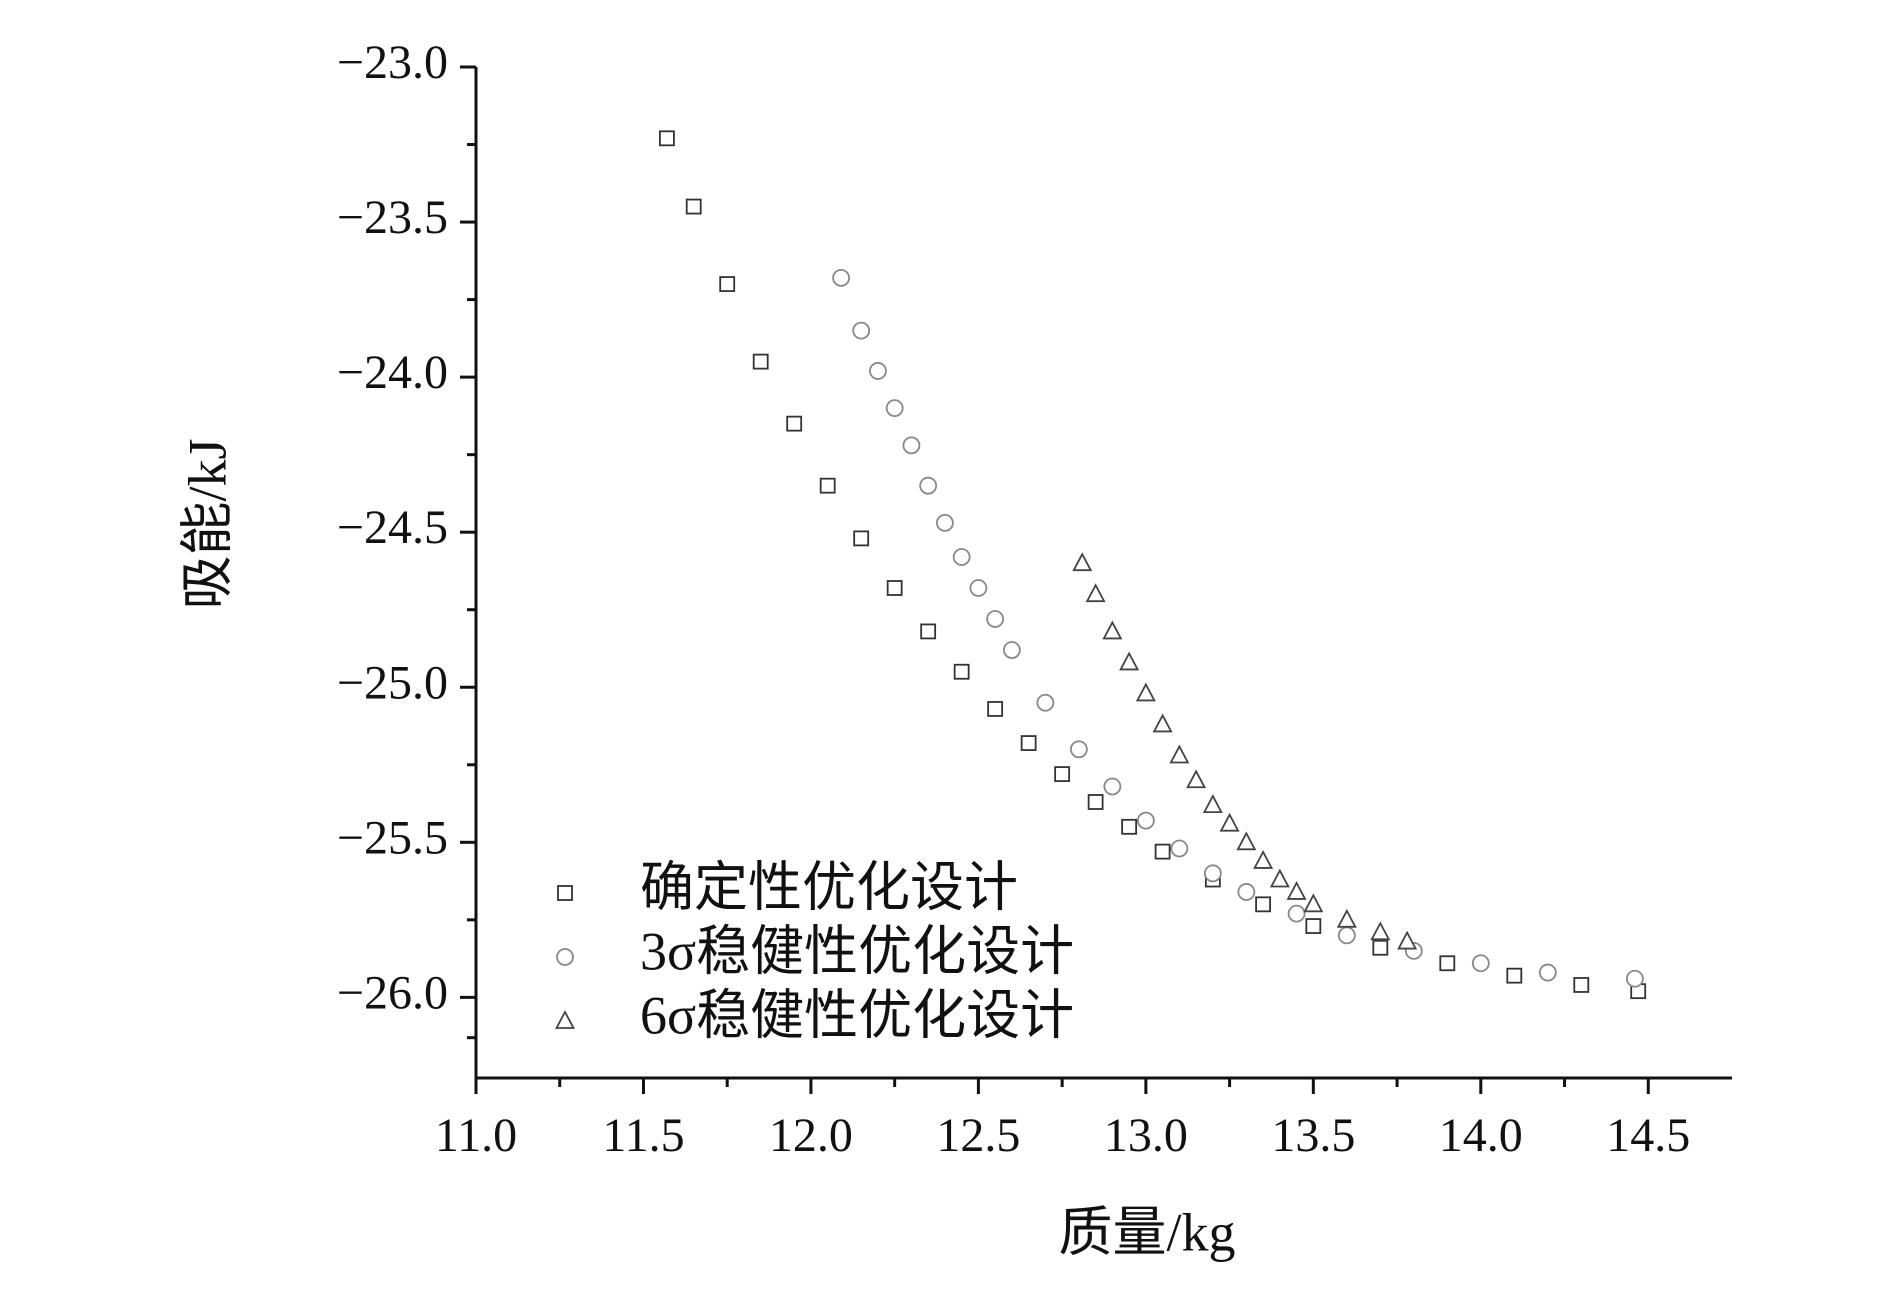 This screenshot has height=1299, width=1890. Describe the element at coordinates (392, 527) in the screenshot. I see `y-tick-label: −24.5` at that location.